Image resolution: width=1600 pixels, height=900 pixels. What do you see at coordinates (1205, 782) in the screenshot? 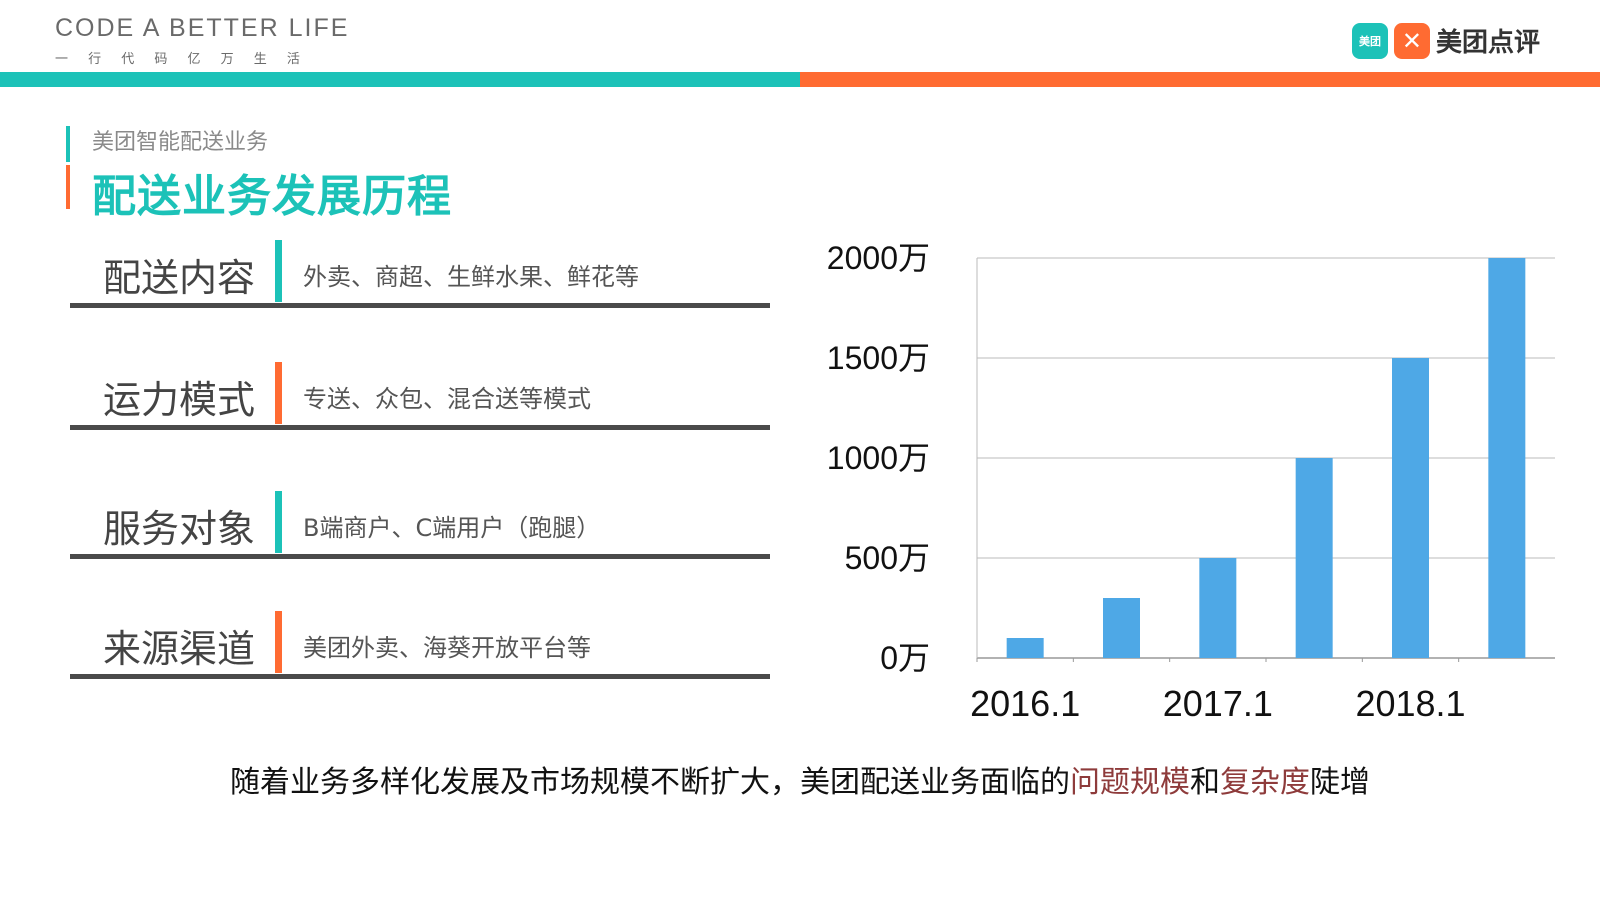
I see `footer-text-and: 和` at bounding box center [1205, 782].